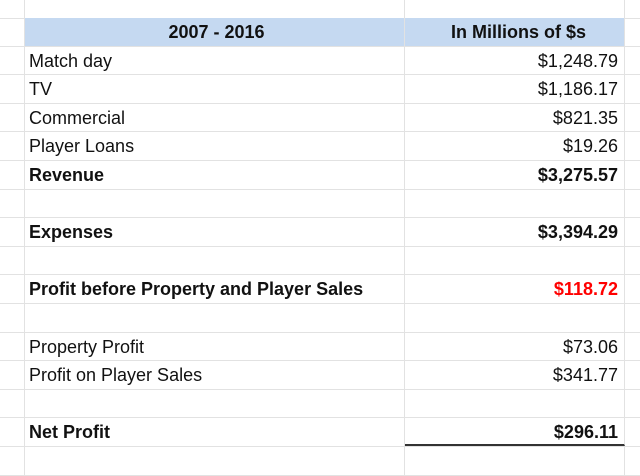 Image resolution: width=640 pixels, height=476 pixels. Describe the element at coordinates (515, 32) in the screenshot. I see `header-units: In Millions of $s` at that location.